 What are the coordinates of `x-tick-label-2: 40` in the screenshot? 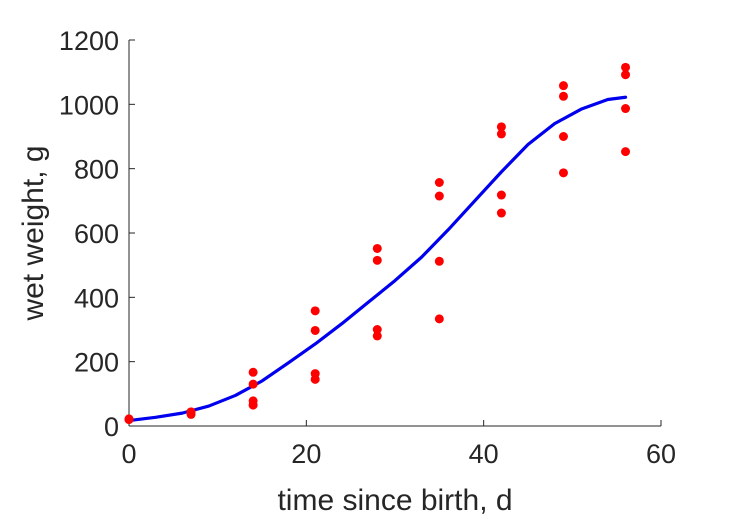 It's located at (484, 454).